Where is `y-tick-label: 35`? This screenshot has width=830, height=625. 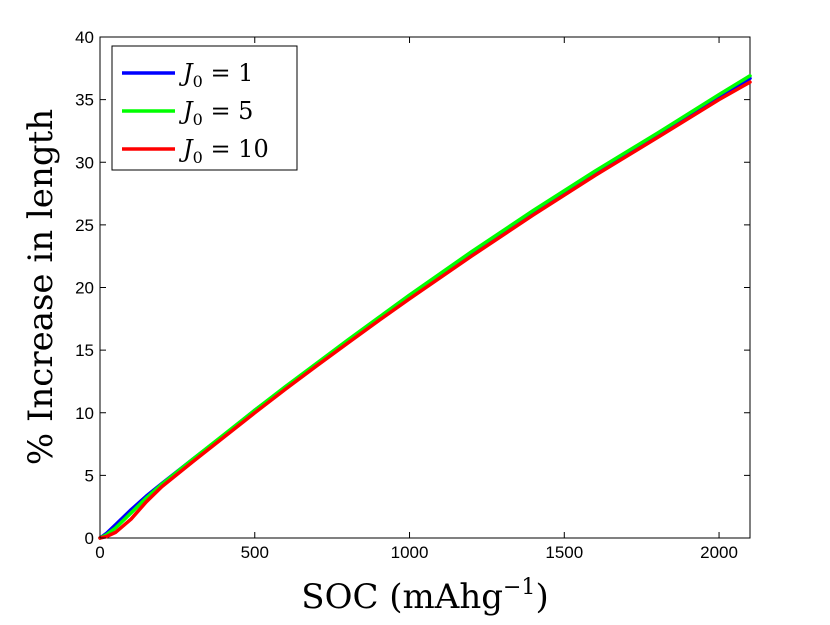 y-tick-label: 35 is located at coordinates (84, 100).